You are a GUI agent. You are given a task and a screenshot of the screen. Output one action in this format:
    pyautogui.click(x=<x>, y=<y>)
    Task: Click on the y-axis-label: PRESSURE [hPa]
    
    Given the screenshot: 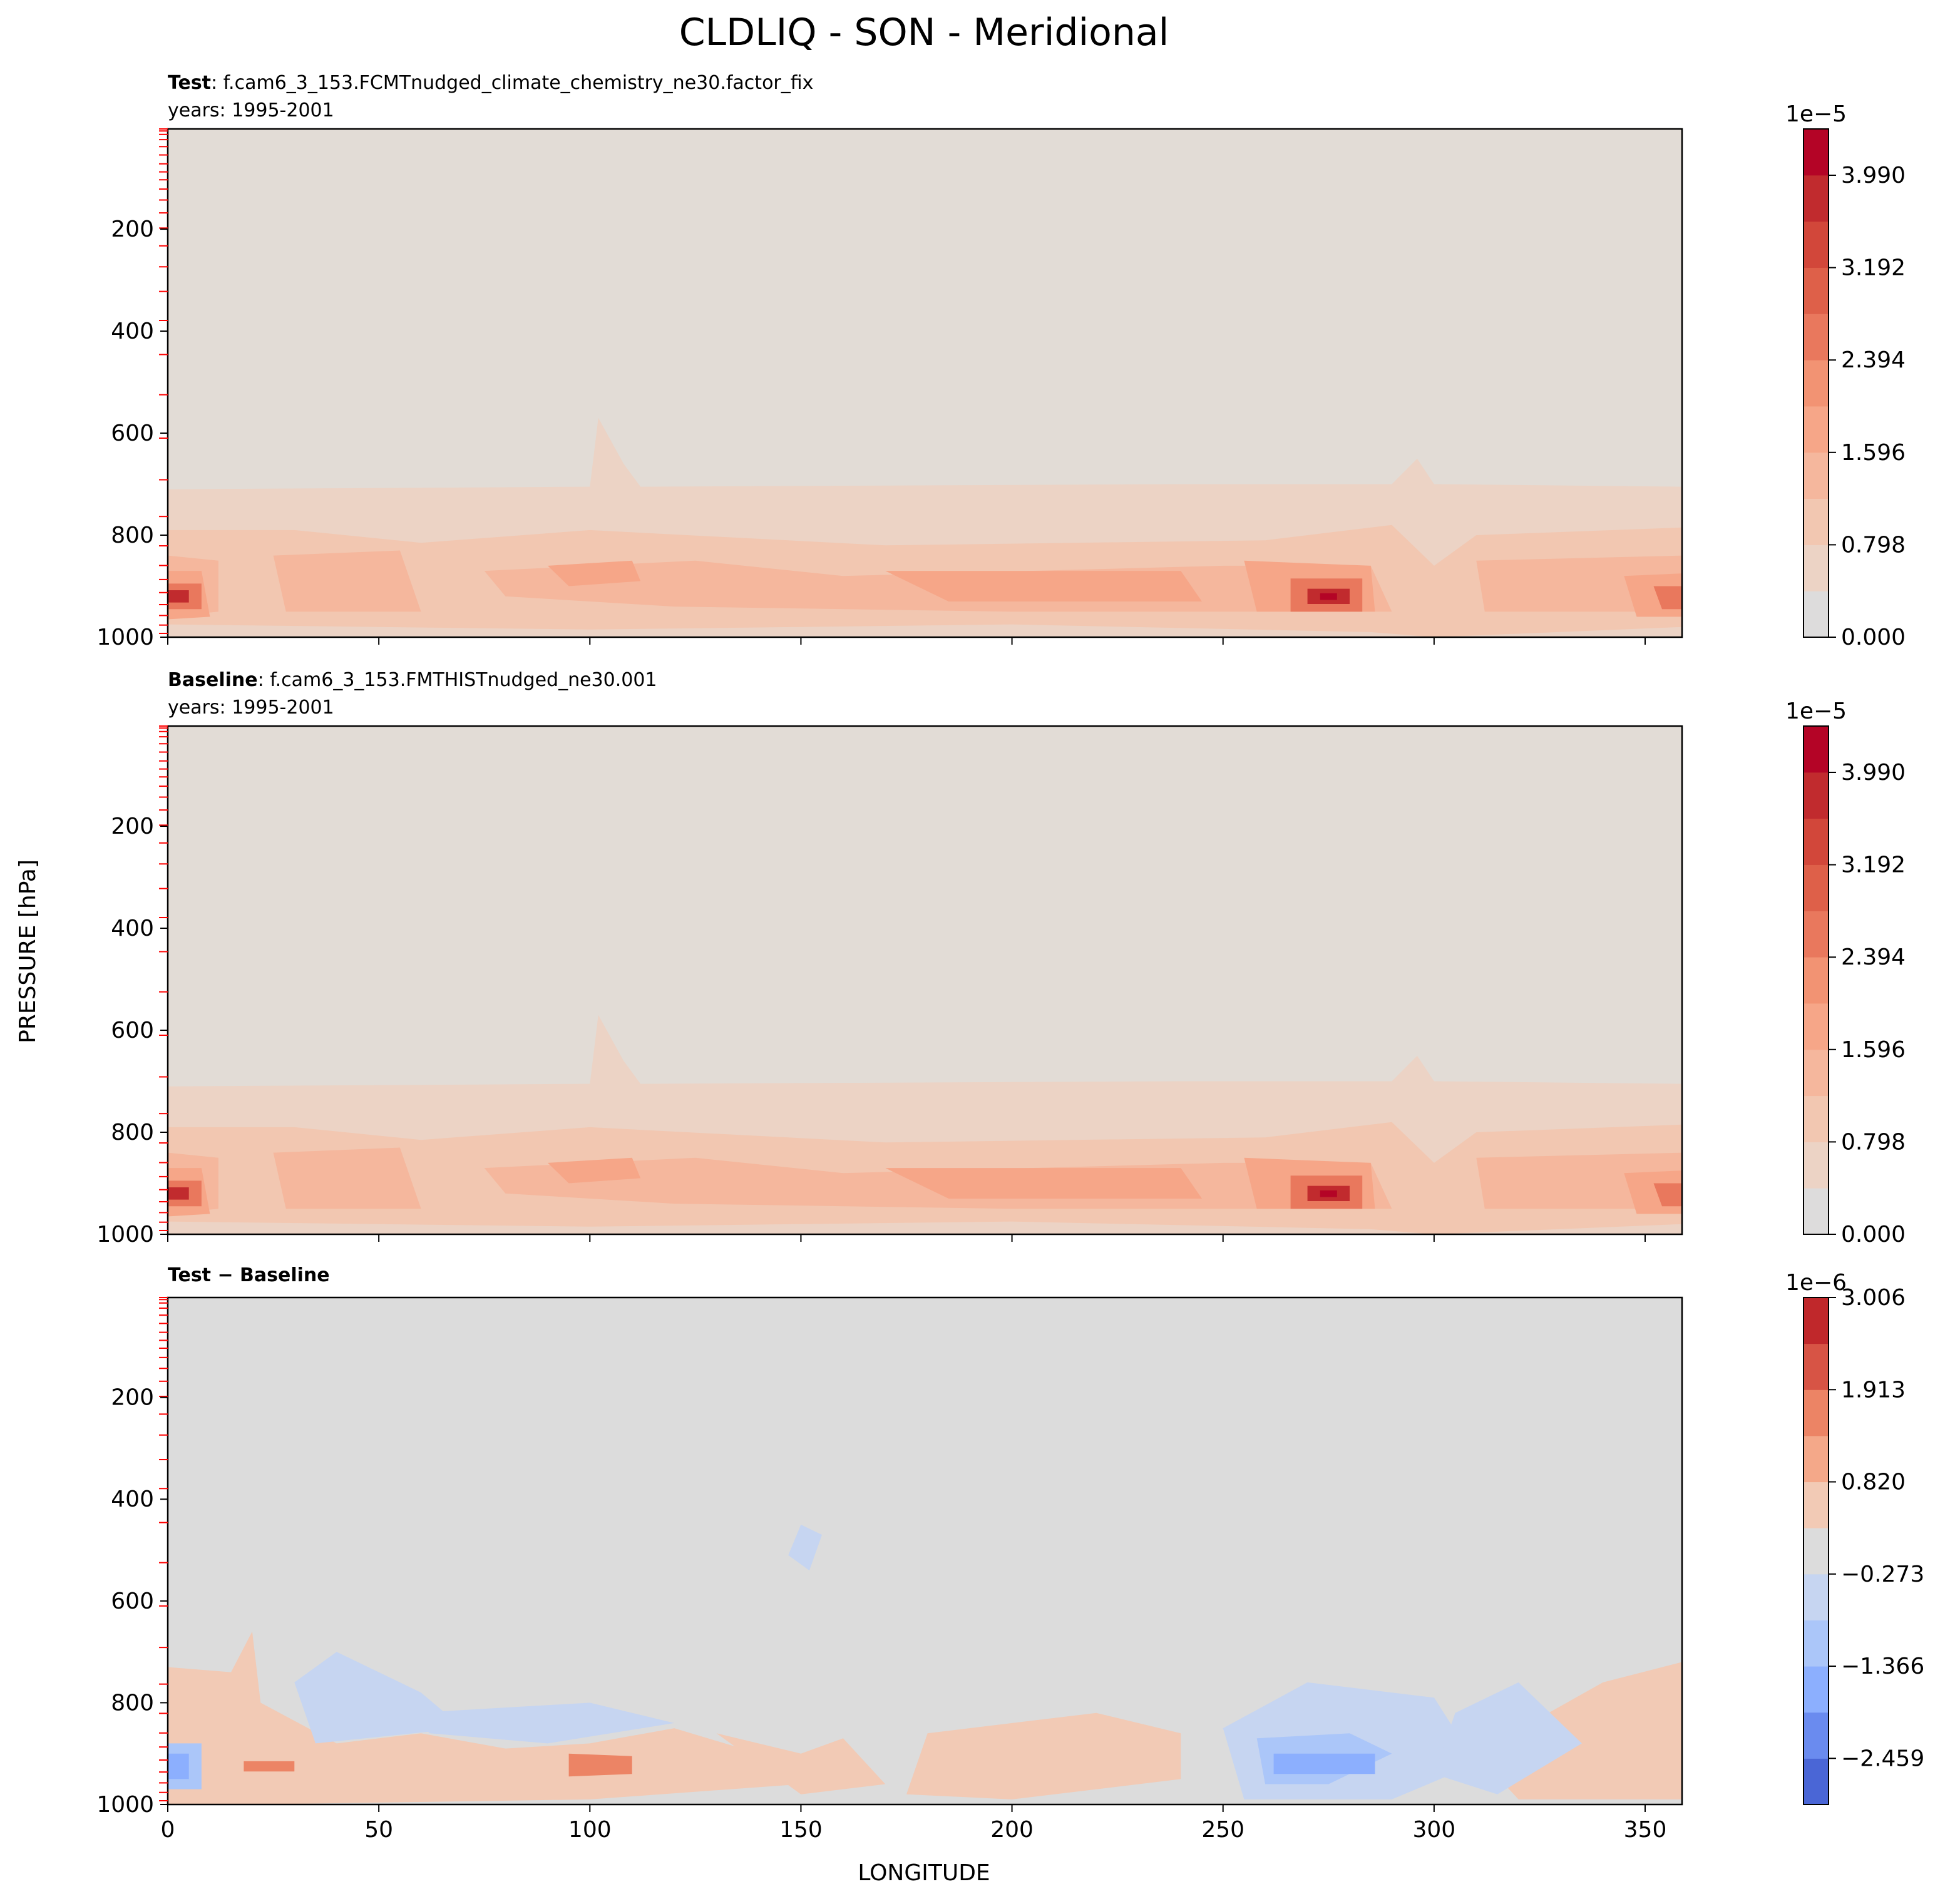 What is the action you would take?
    pyautogui.click(x=28, y=951)
    